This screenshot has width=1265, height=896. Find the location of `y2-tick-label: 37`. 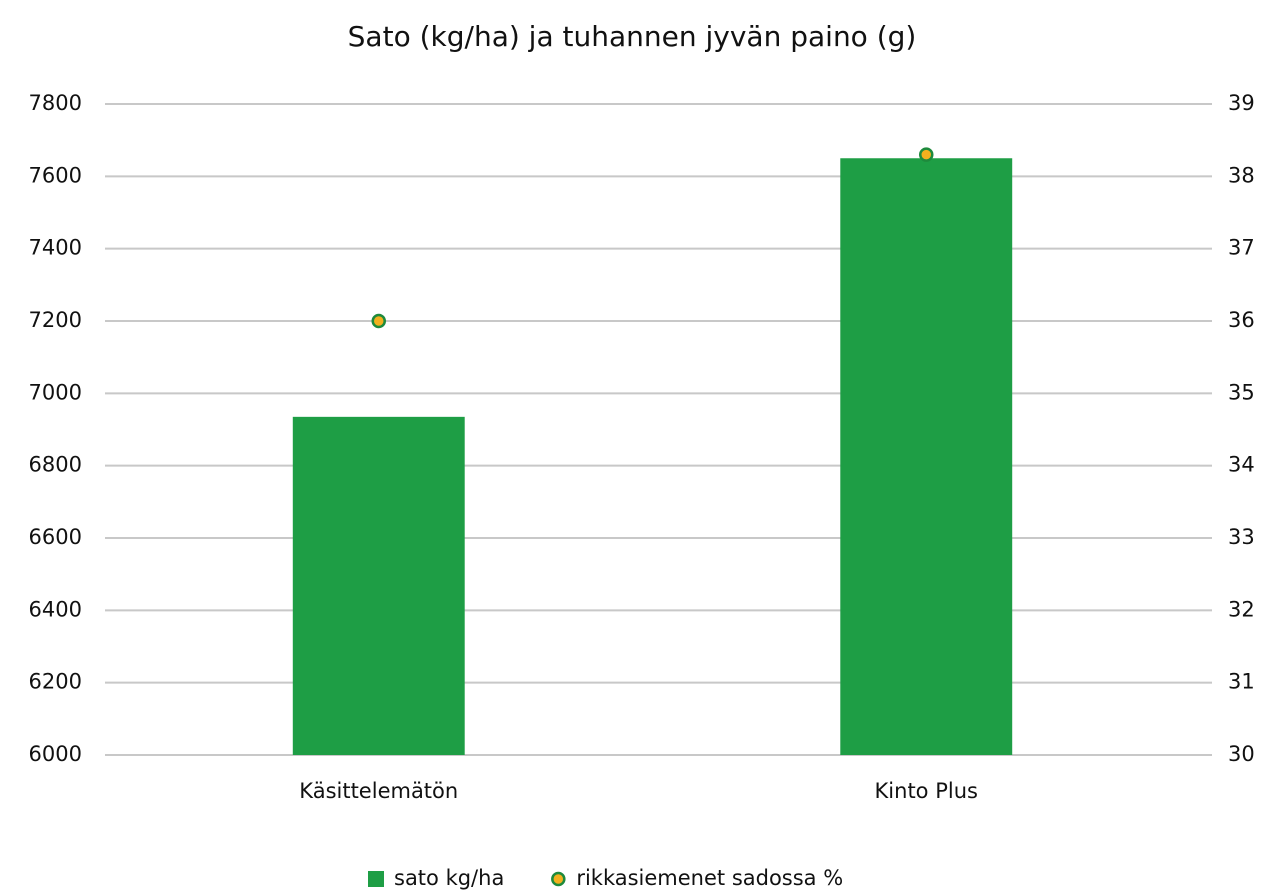

y2-tick-label: 37 is located at coordinates (1241, 248).